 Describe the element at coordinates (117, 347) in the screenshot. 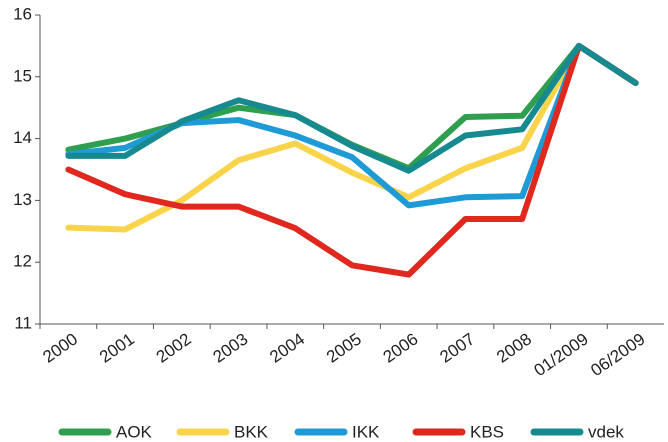

I see `x-tick-label: 2001` at that location.